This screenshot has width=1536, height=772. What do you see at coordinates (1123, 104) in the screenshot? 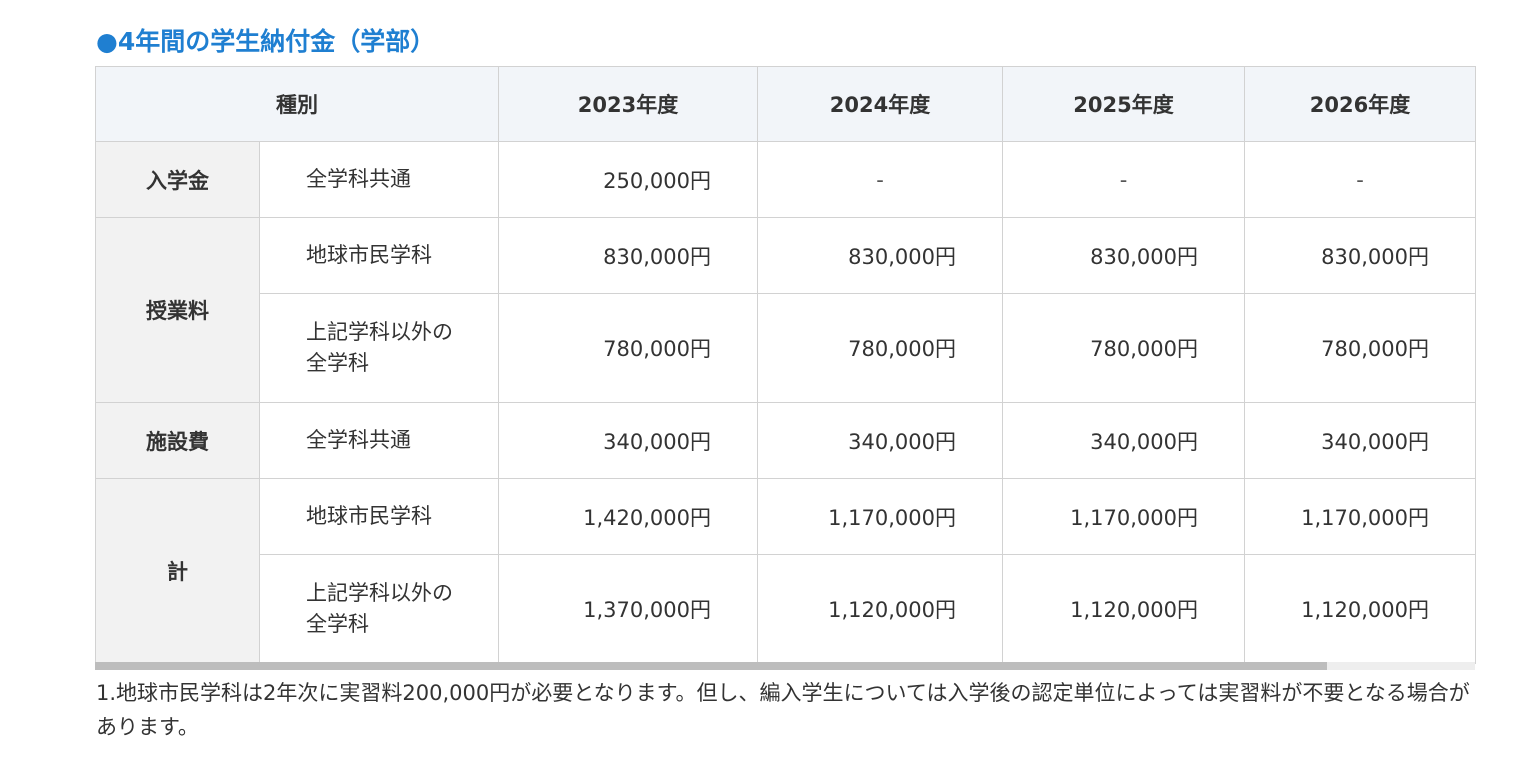
I see `header-year-2025: 2025年度` at bounding box center [1123, 104].